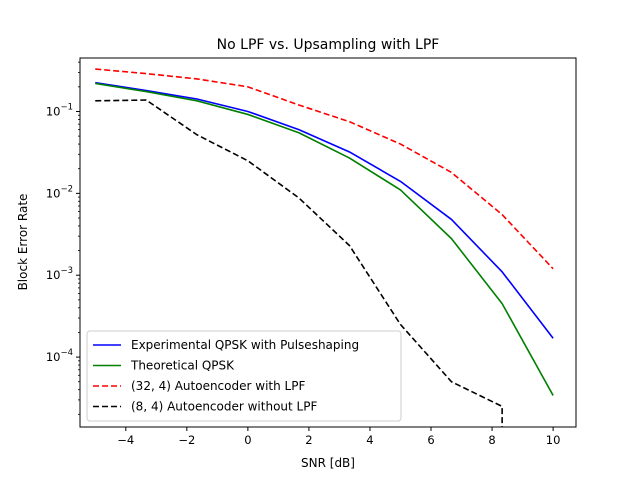  I want to click on legend-box, so click(244, 376).